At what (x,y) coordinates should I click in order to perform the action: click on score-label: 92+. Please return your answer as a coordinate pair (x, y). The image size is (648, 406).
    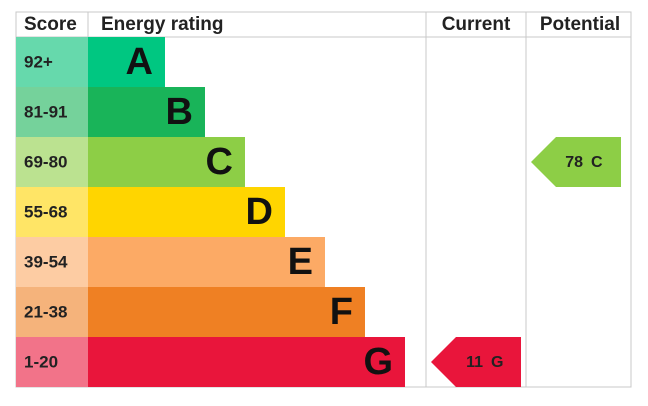
    Looking at the image, I should click on (38, 61).